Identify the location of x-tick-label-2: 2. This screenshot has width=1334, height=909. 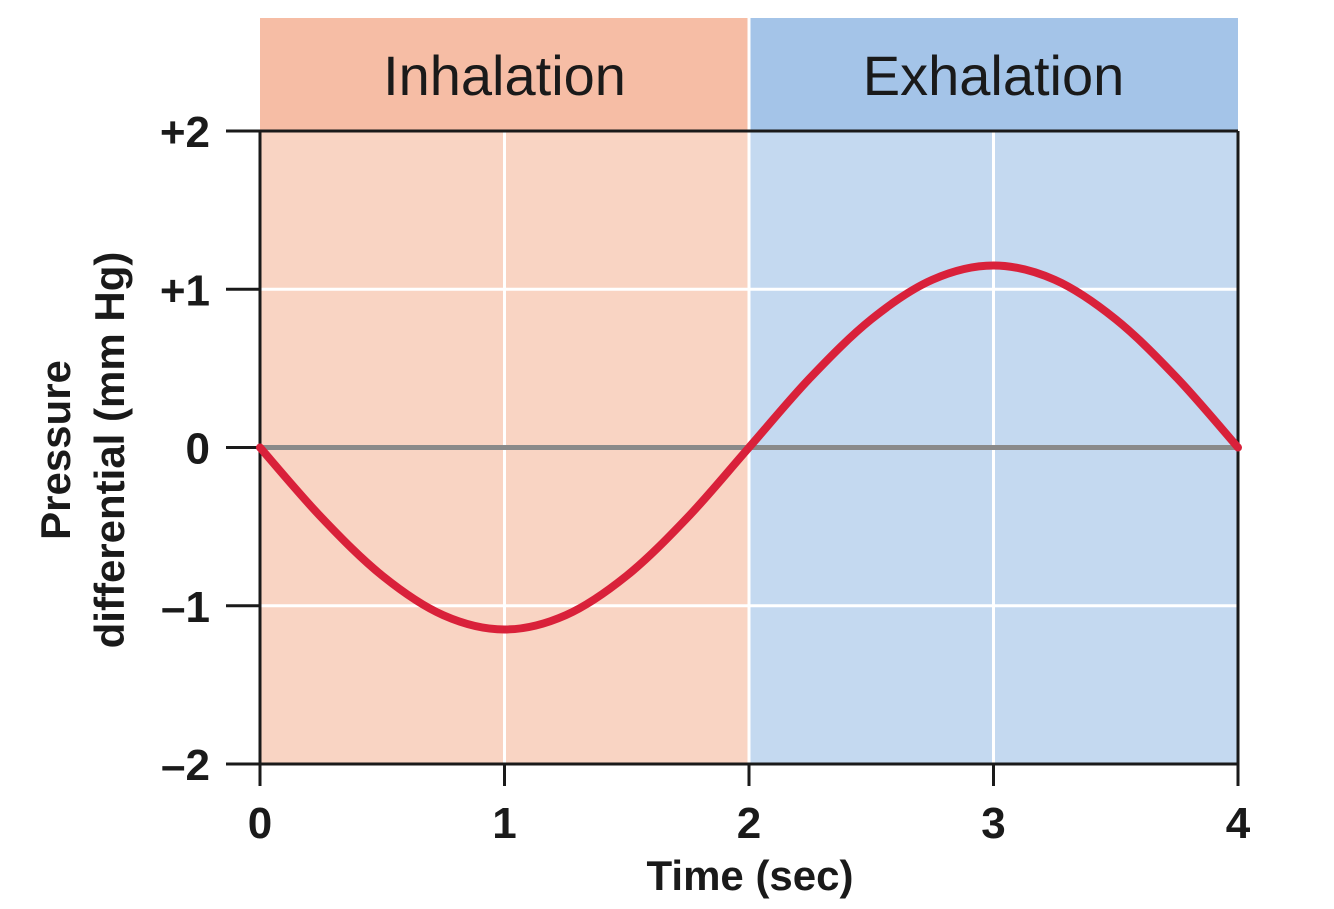
(749, 823).